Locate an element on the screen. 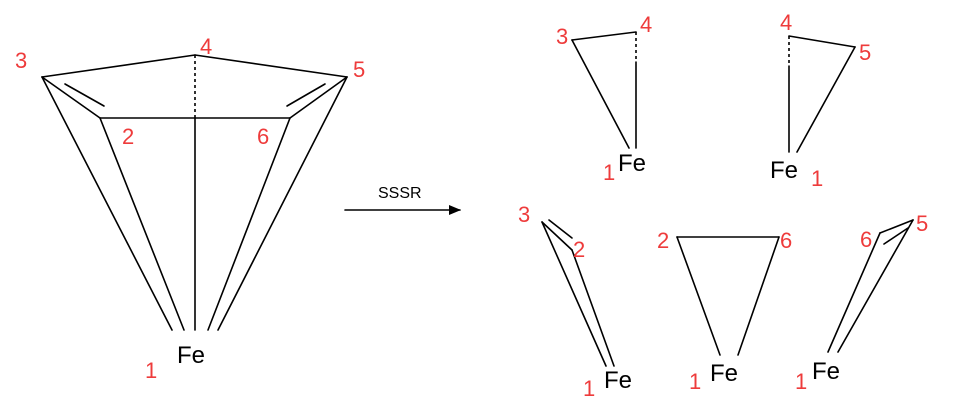  ring-2-6-fe: 2 6 Fe 1 is located at coordinates (724, 311).